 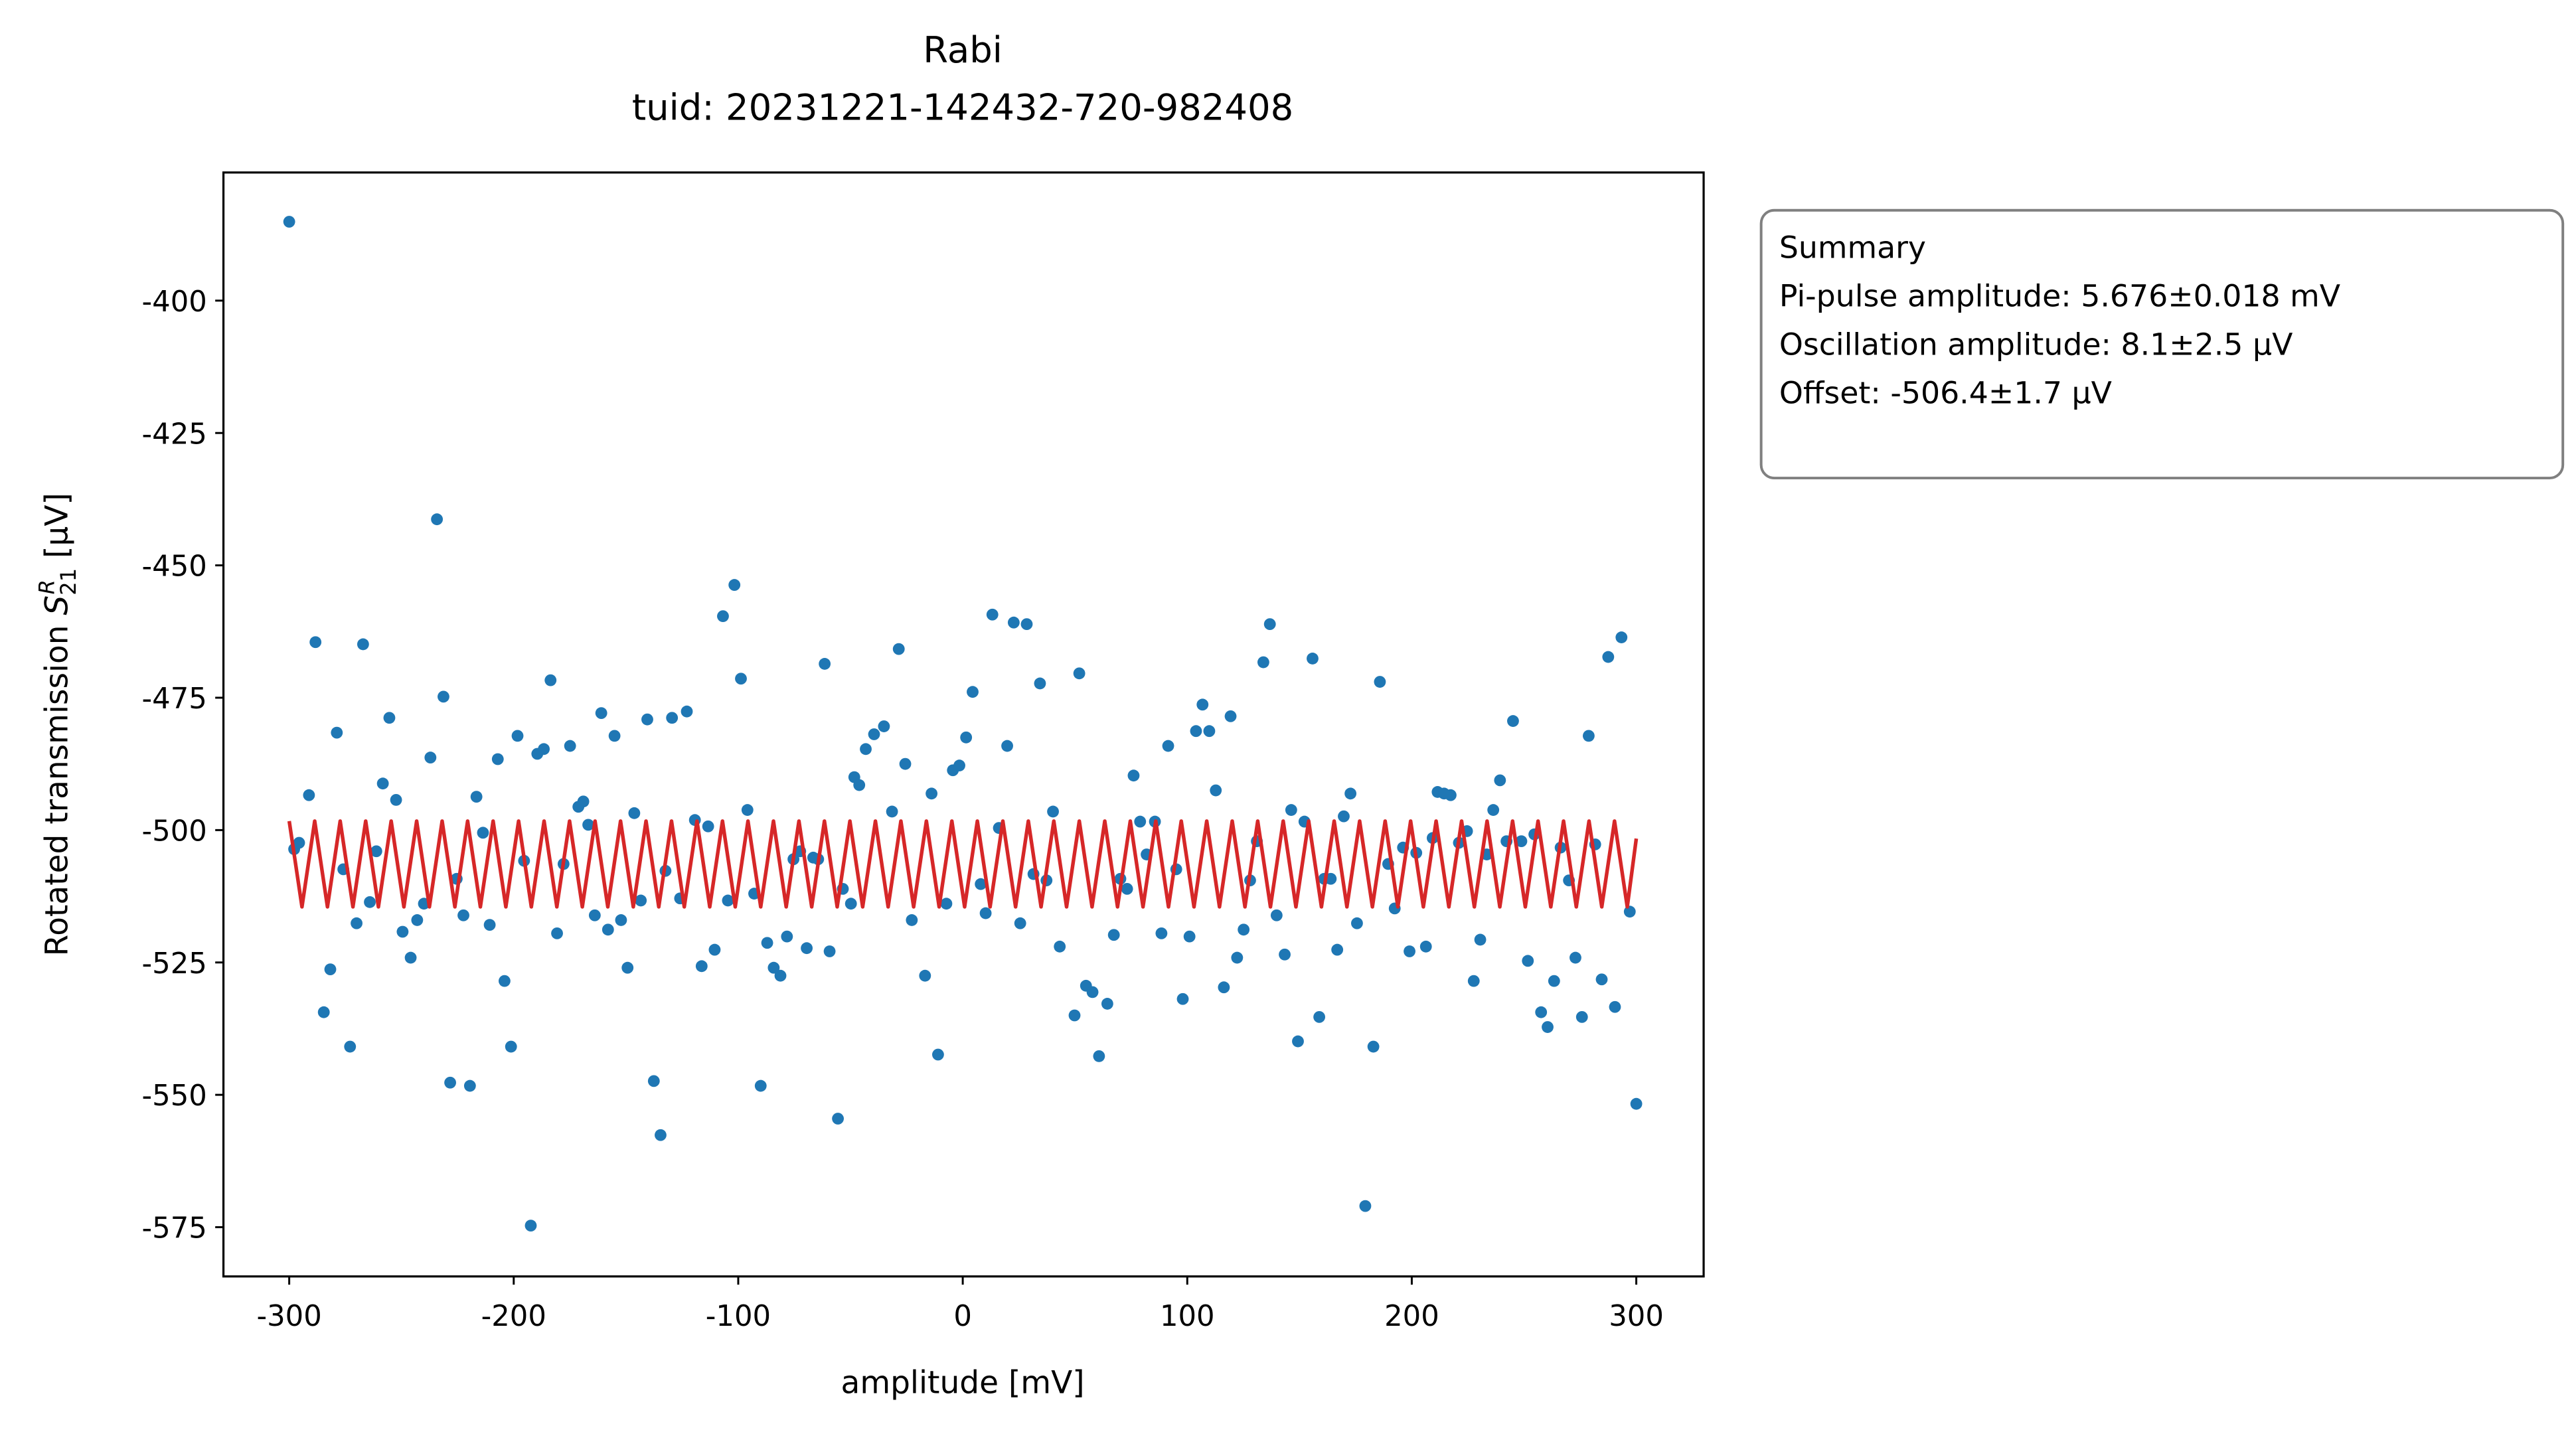 I want to click on annotation-line: Summary, so click(x=1852, y=247).